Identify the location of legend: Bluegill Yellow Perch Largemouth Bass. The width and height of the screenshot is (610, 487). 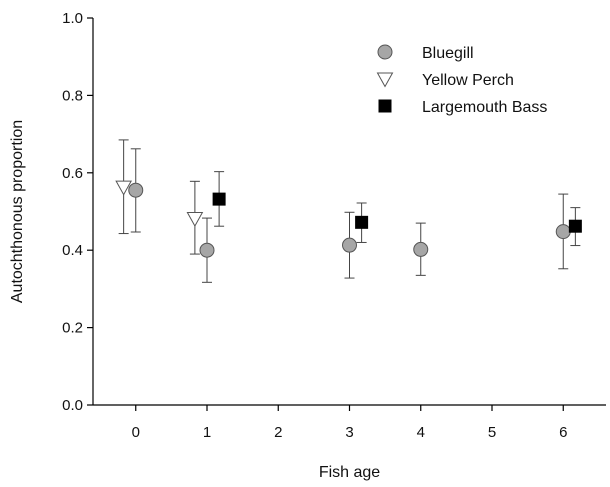
(461, 80).